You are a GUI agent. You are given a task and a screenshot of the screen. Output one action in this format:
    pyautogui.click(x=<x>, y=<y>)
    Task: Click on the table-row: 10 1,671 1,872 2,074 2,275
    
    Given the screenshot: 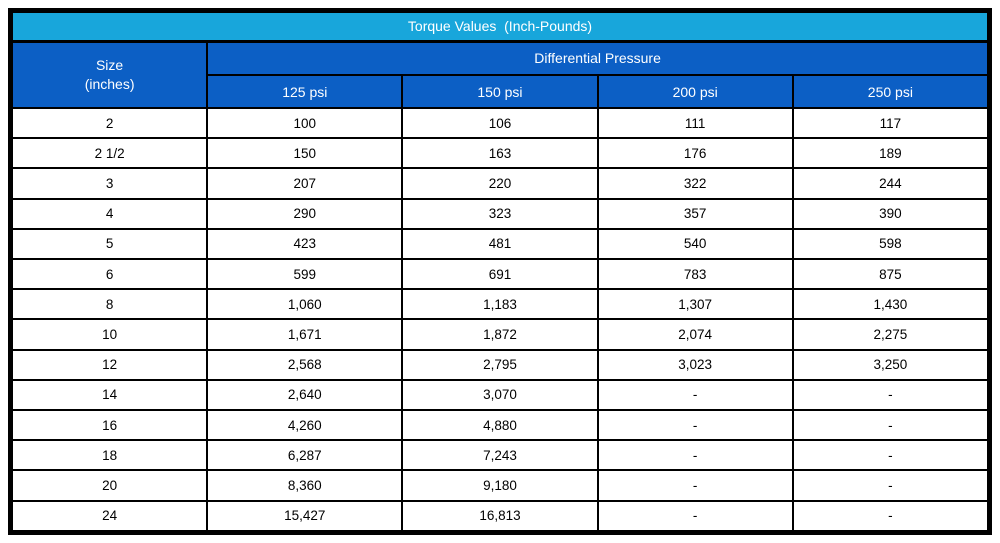 What is the action you would take?
    pyautogui.click(x=500, y=334)
    